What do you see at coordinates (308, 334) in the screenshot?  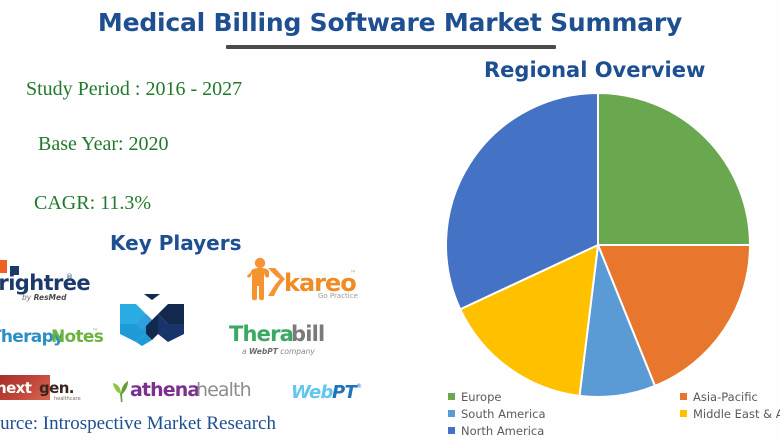 I see `therabill-word-part2: bill` at bounding box center [308, 334].